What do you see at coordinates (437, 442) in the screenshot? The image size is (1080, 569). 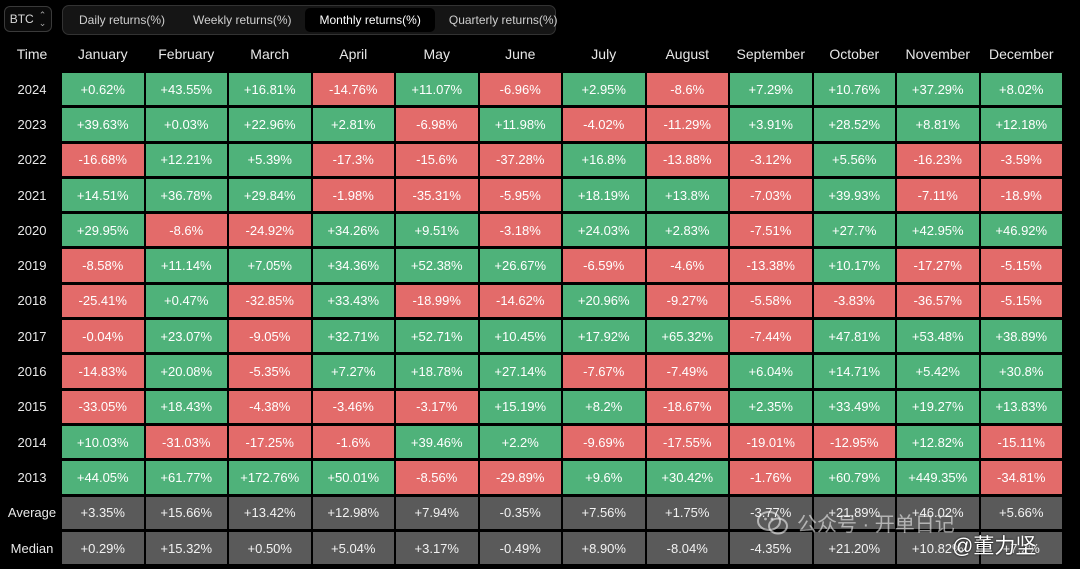 I see `return-cell: +39.46%` at bounding box center [437, 442].